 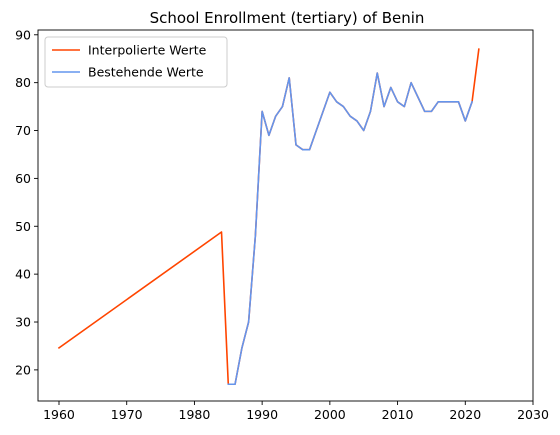 I want to click on x-tick-label: 2020, so click(x=465, y=414).